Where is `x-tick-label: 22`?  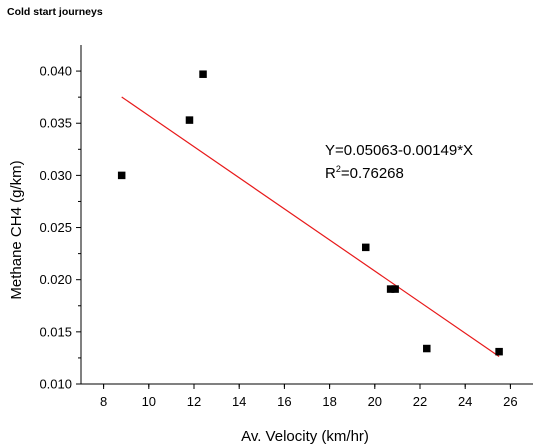
x-tick-label: 22 is located at coordinates (420, 401).